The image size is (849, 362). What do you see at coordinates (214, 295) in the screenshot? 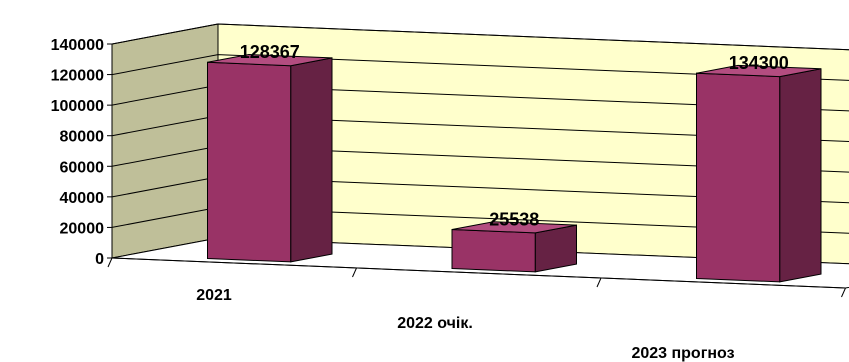
I see `x-tick-label: 2021` at bounding box center [214, 295].